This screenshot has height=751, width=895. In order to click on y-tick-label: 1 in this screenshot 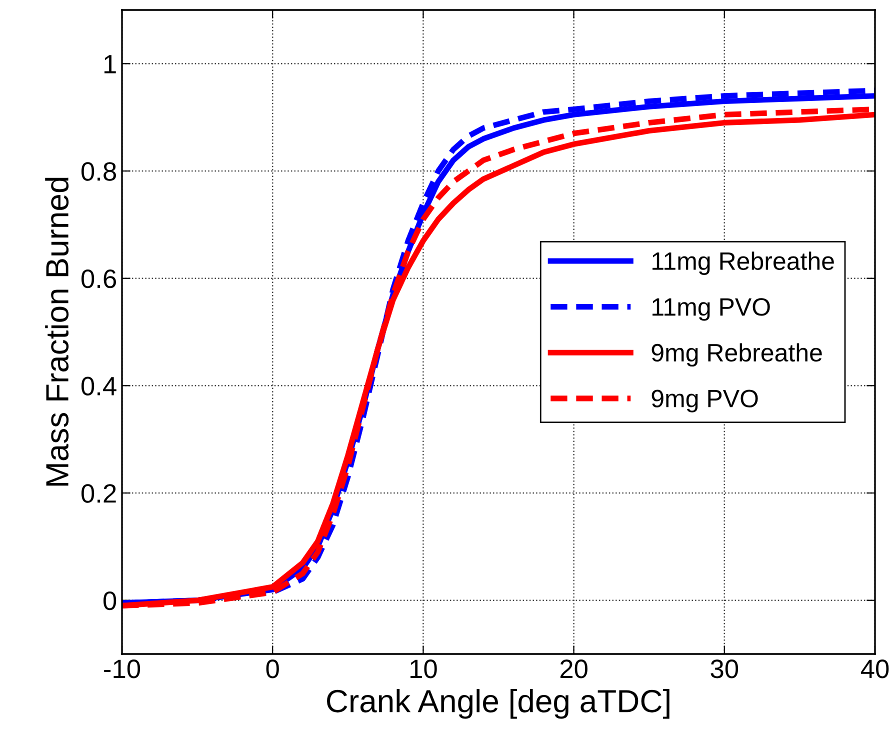, I will do `click(110, 64)`.